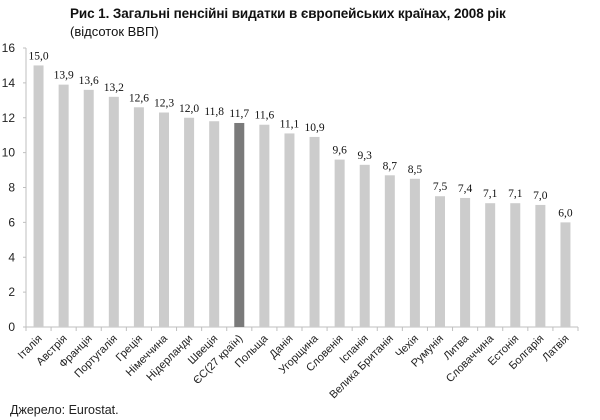  What do you see at coordinates (64, 76) in the screenshot?
I see `data-label: 13,9` at bounding box center [64, 76].